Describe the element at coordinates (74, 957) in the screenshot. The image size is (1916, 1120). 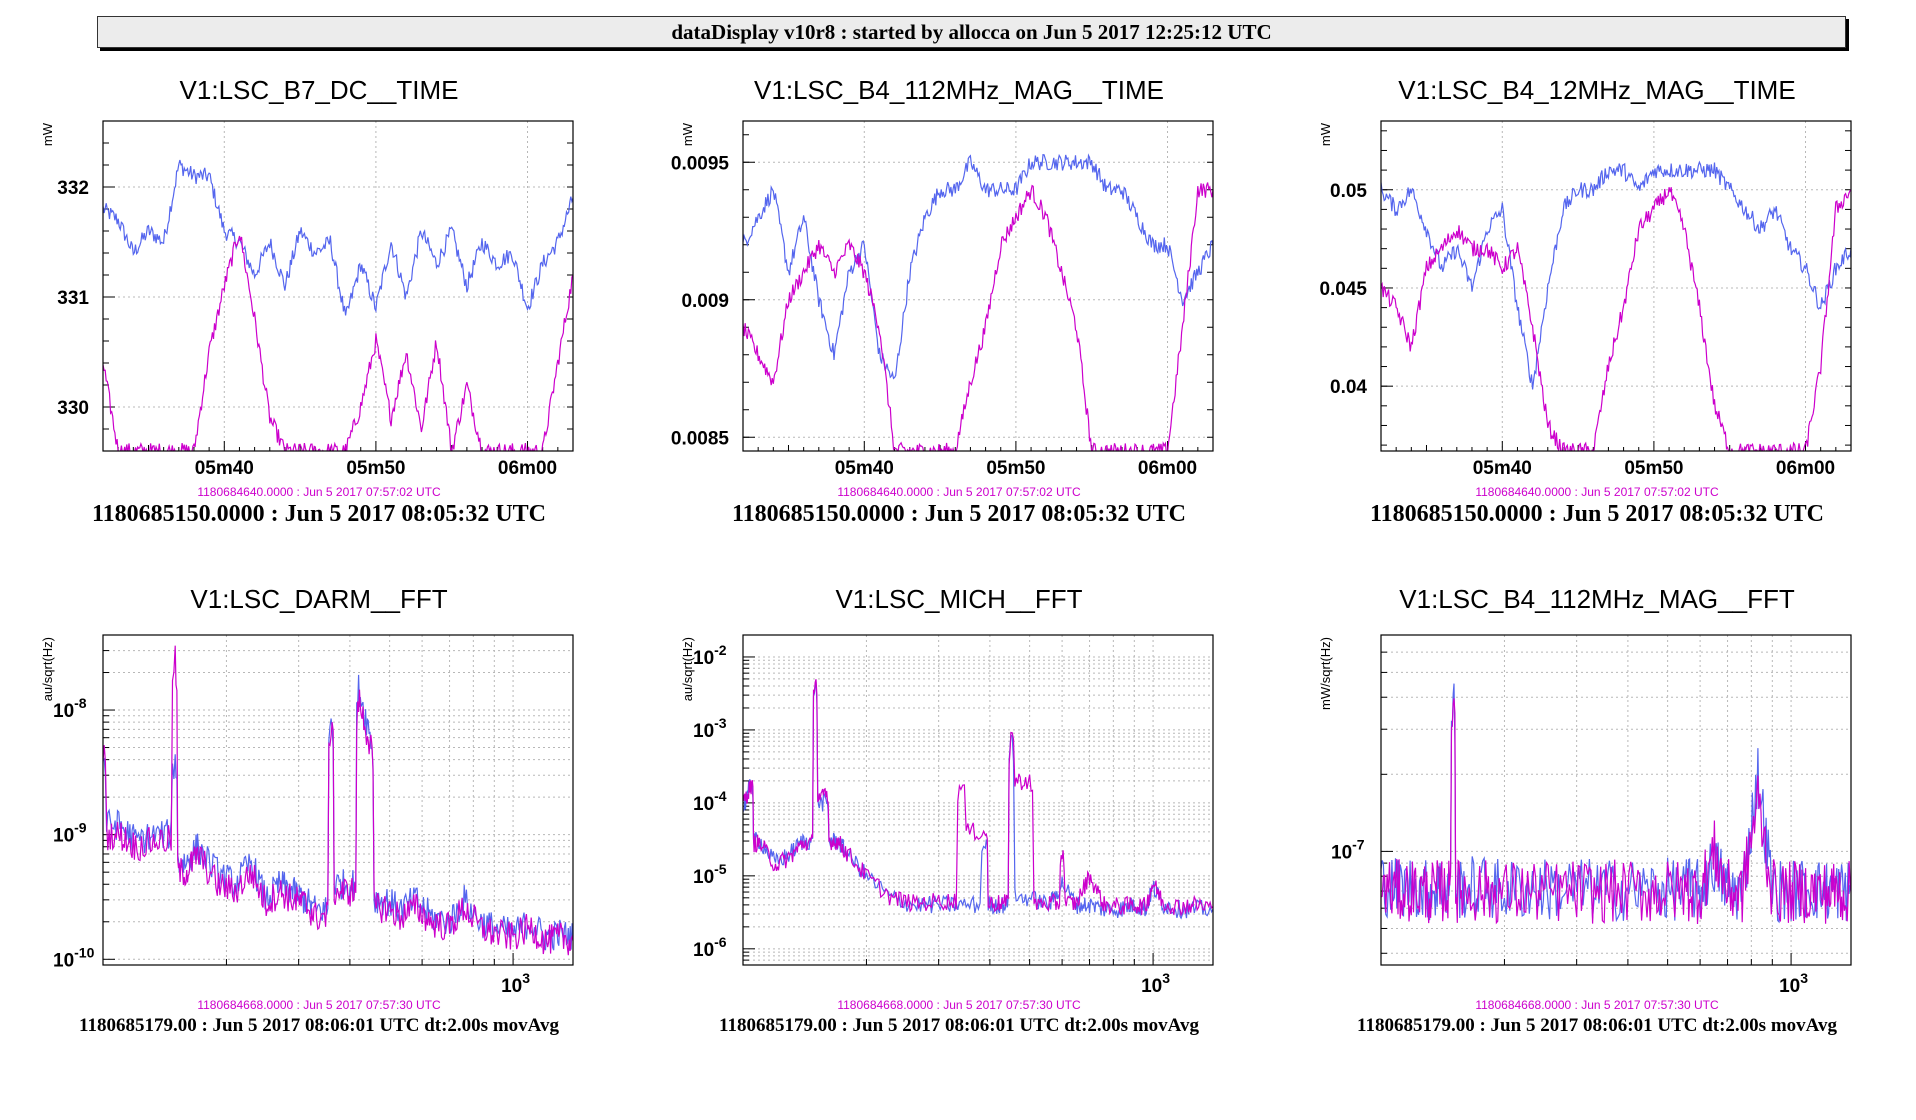
I see `y-tick-label: 10⁻¹⁰` at that location.